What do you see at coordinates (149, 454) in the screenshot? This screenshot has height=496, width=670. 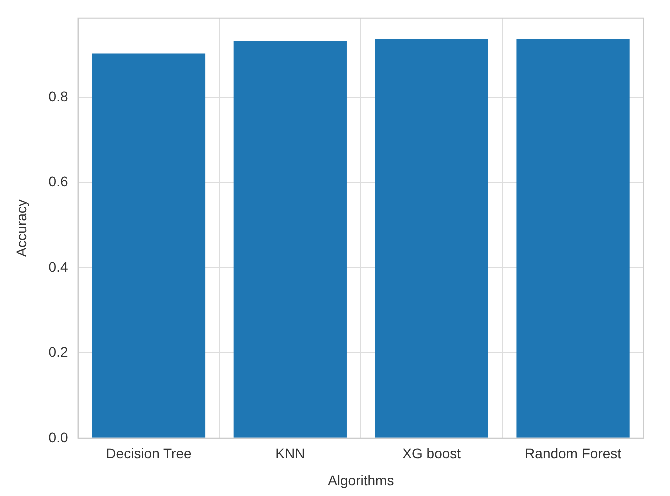 I see `x-tick-label: Decision Tree` at bounding box center [149, 454].